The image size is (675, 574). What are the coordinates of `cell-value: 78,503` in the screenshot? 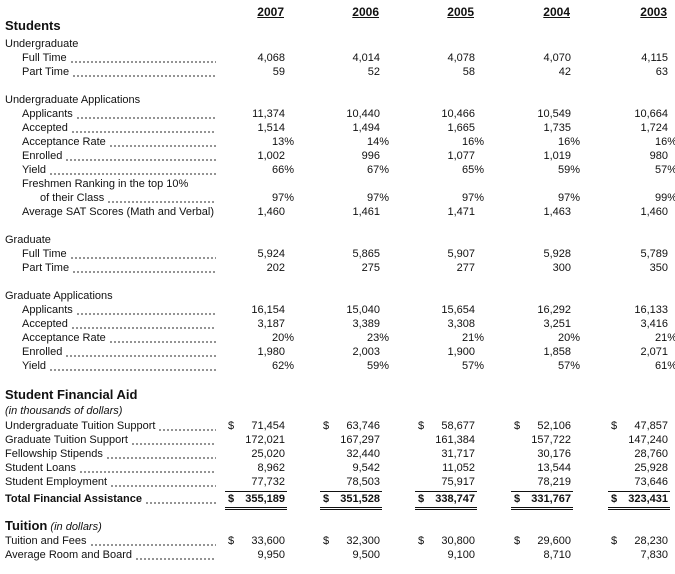 It's located at (363, 482).